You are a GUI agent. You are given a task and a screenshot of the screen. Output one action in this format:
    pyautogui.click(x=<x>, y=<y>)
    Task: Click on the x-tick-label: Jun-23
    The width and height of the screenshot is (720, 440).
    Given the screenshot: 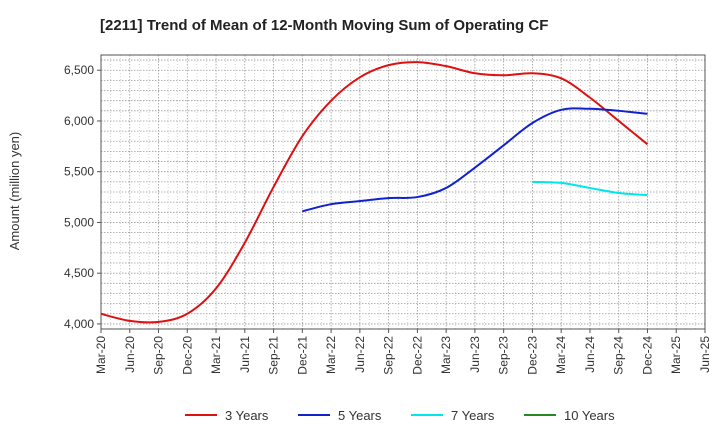 What is the action you would take?
    pyautogui.click(x=475, y=354)
    